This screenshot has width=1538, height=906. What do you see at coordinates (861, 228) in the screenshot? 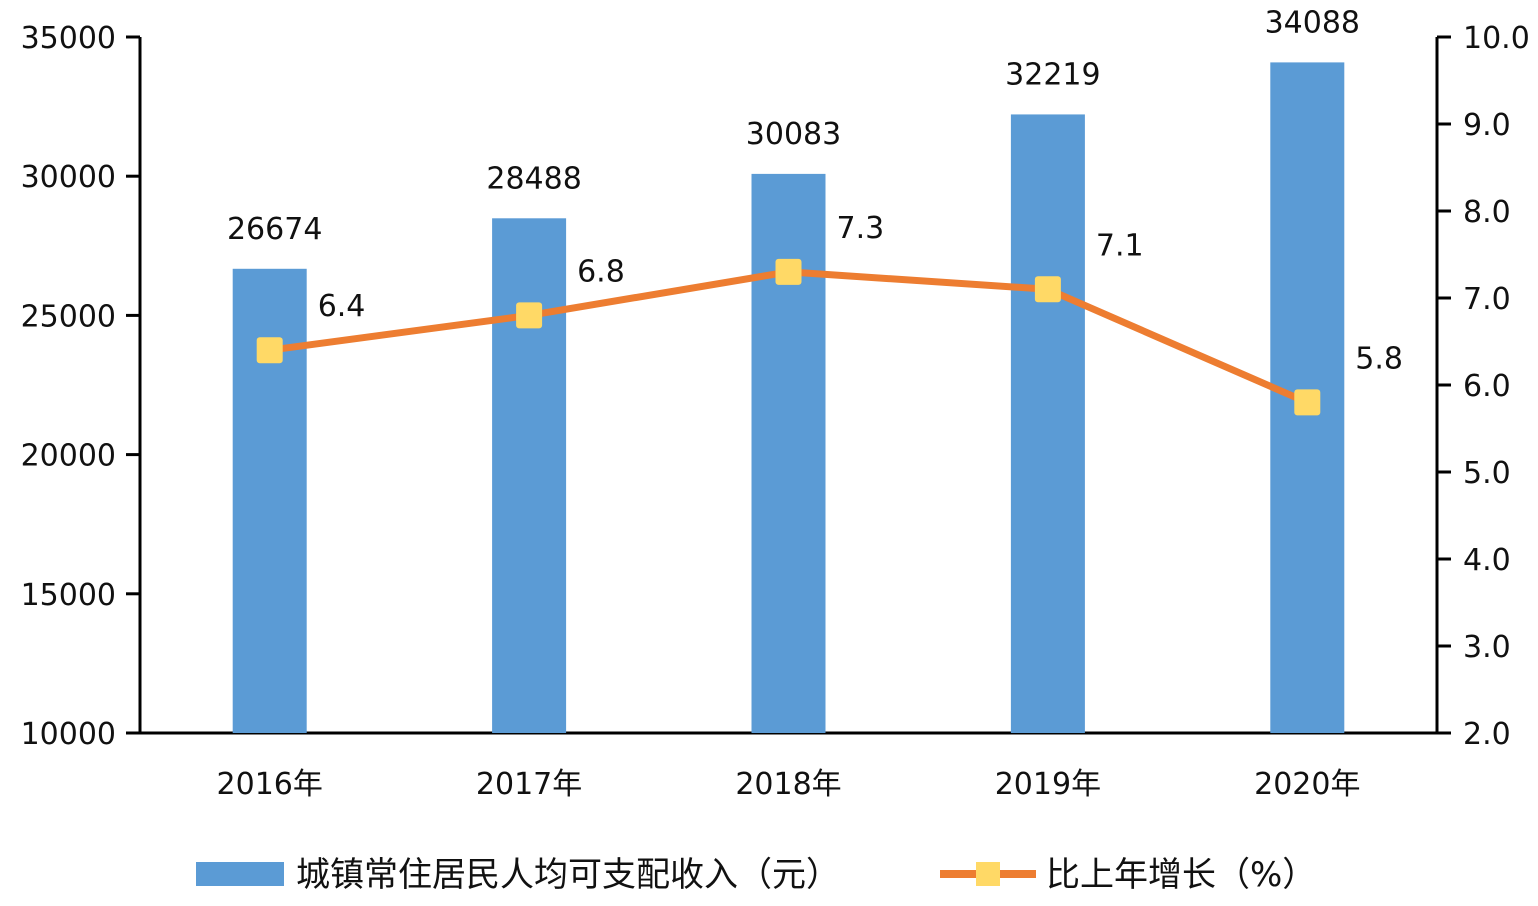
I see `line-data-label: 7.3` at bounding box center [861, 228].